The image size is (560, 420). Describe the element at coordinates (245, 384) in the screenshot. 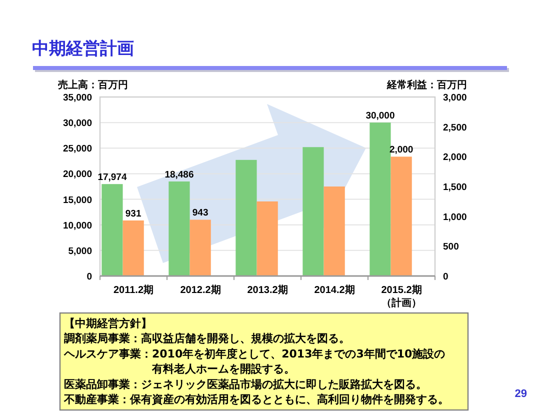

I see `text: 医薬品卸事業：ジェネリック医薬品市場の拡大に即した販路拡大を図る。` at that location.